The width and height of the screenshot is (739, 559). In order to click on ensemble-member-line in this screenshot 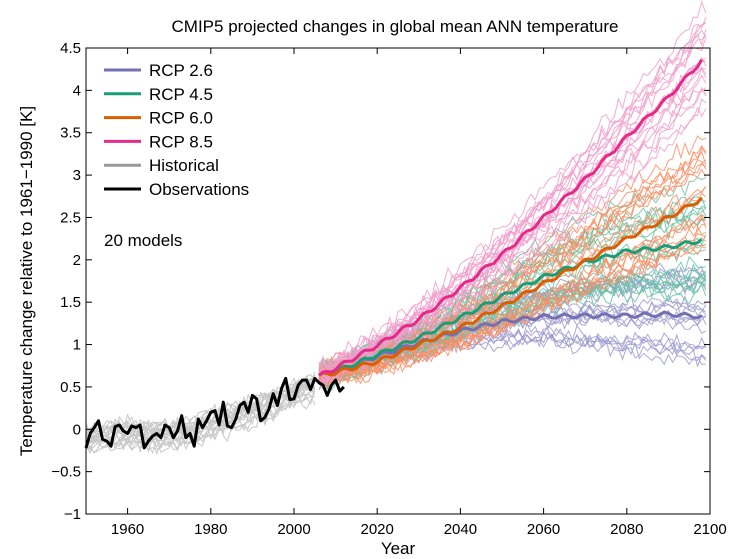, I will do `click(512, 311)`.